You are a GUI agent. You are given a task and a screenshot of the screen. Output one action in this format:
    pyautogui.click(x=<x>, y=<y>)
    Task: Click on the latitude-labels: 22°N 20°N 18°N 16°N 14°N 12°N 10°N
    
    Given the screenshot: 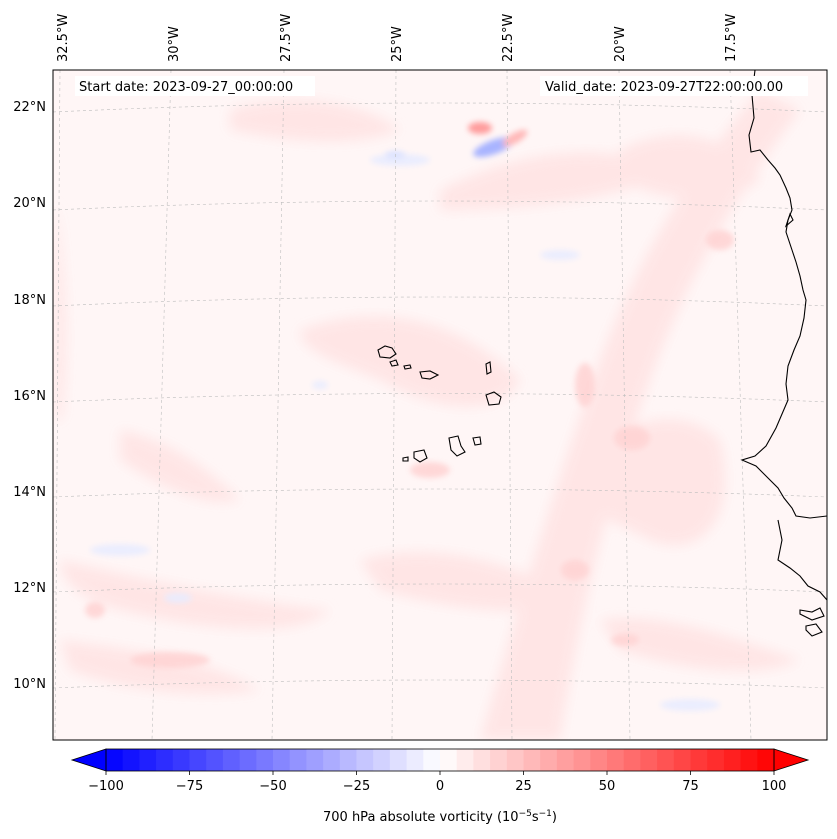 What is the action you would take?
    pyautogui.click(x=29, y=396)
    